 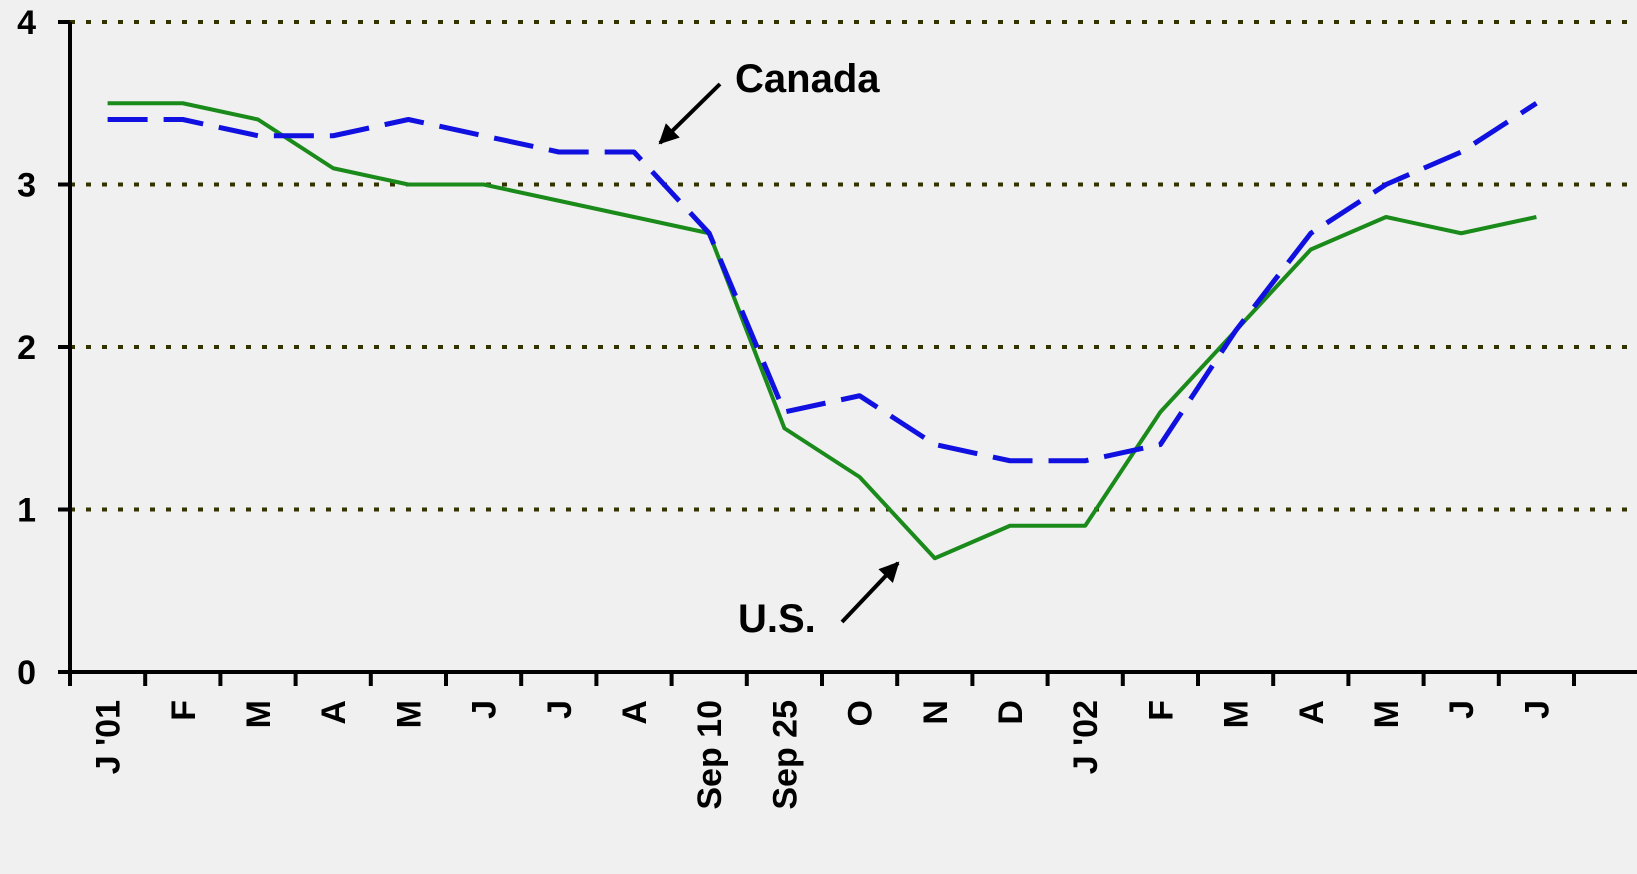 I want to click on y-tick-label: 1, so click(x=26, y=511).